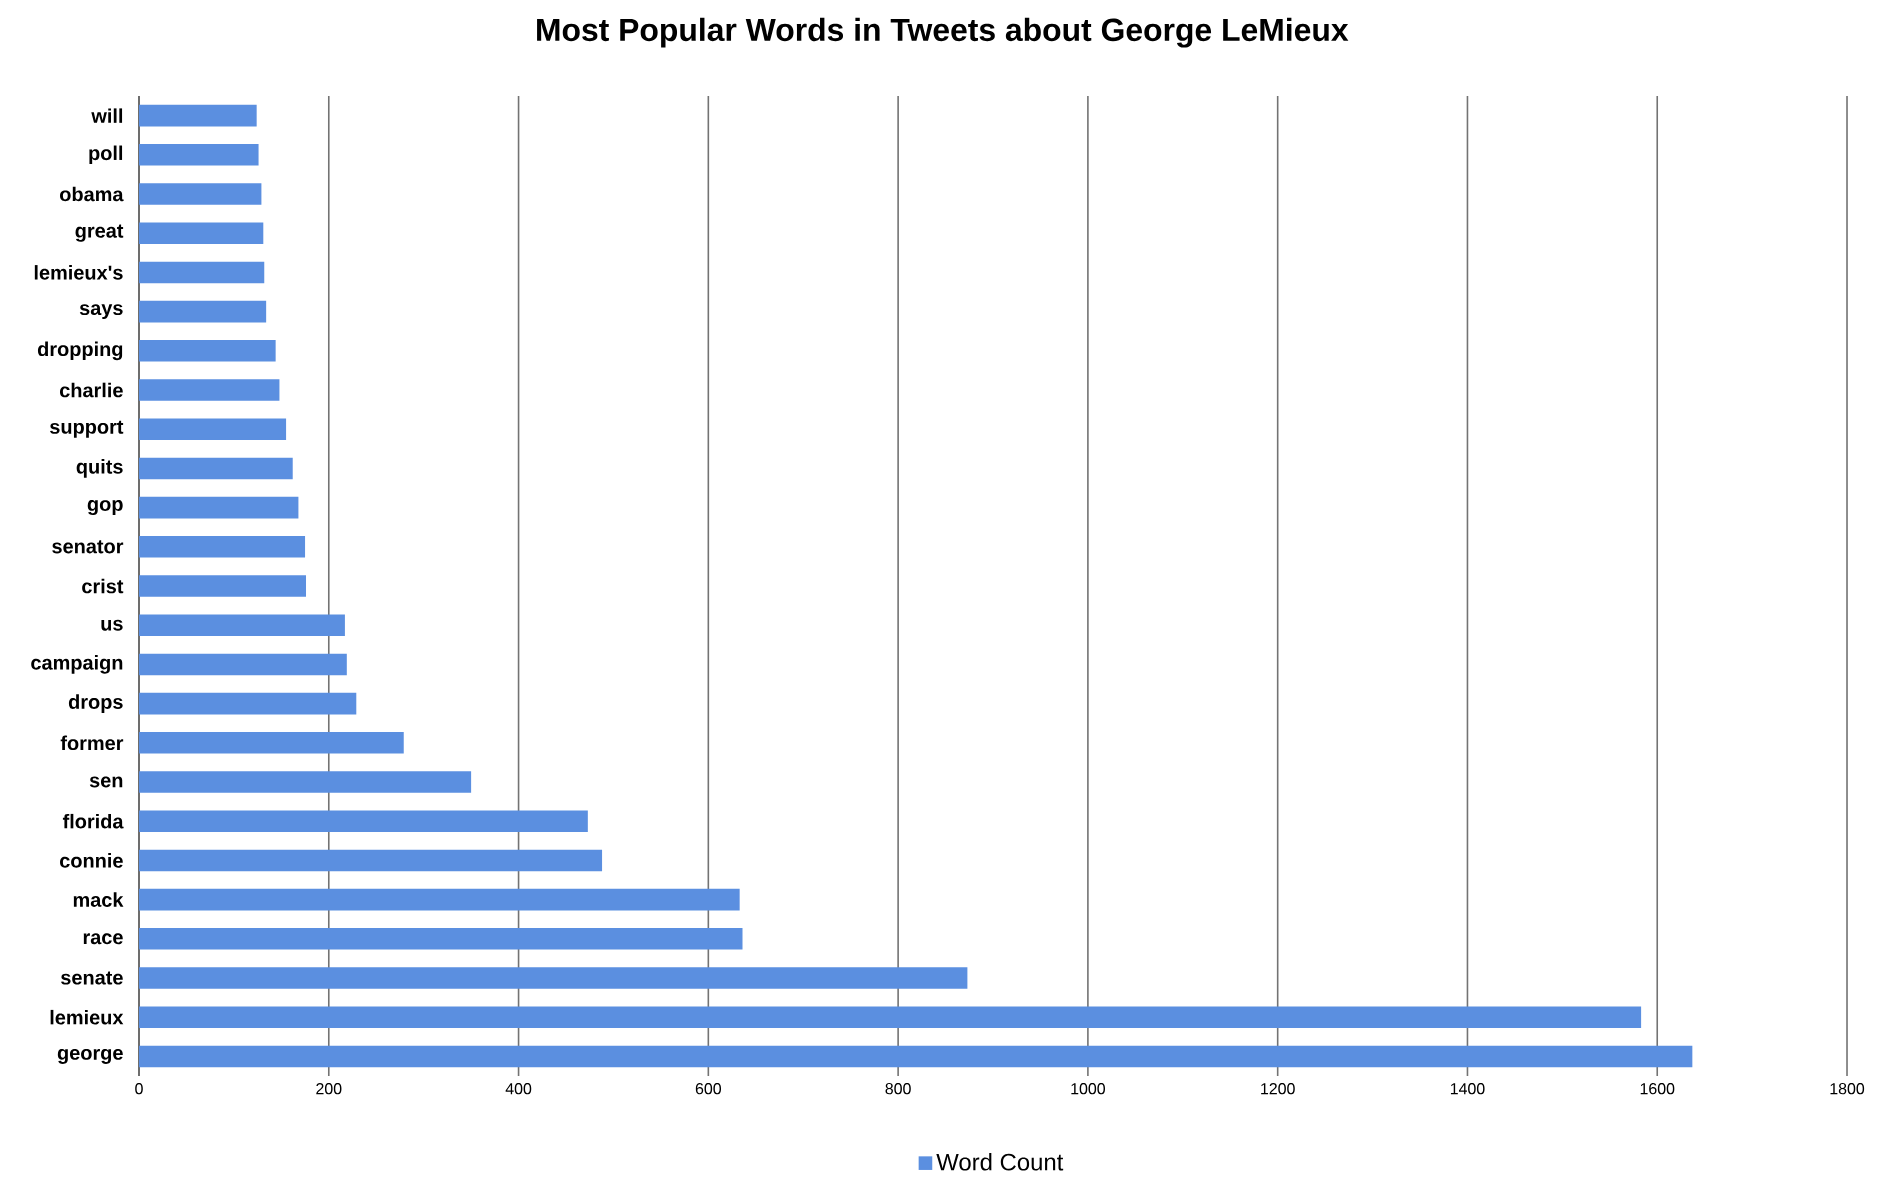 The image size is (1896, 1203). I want to click on y-tick-label: poll, so click(106, 155).